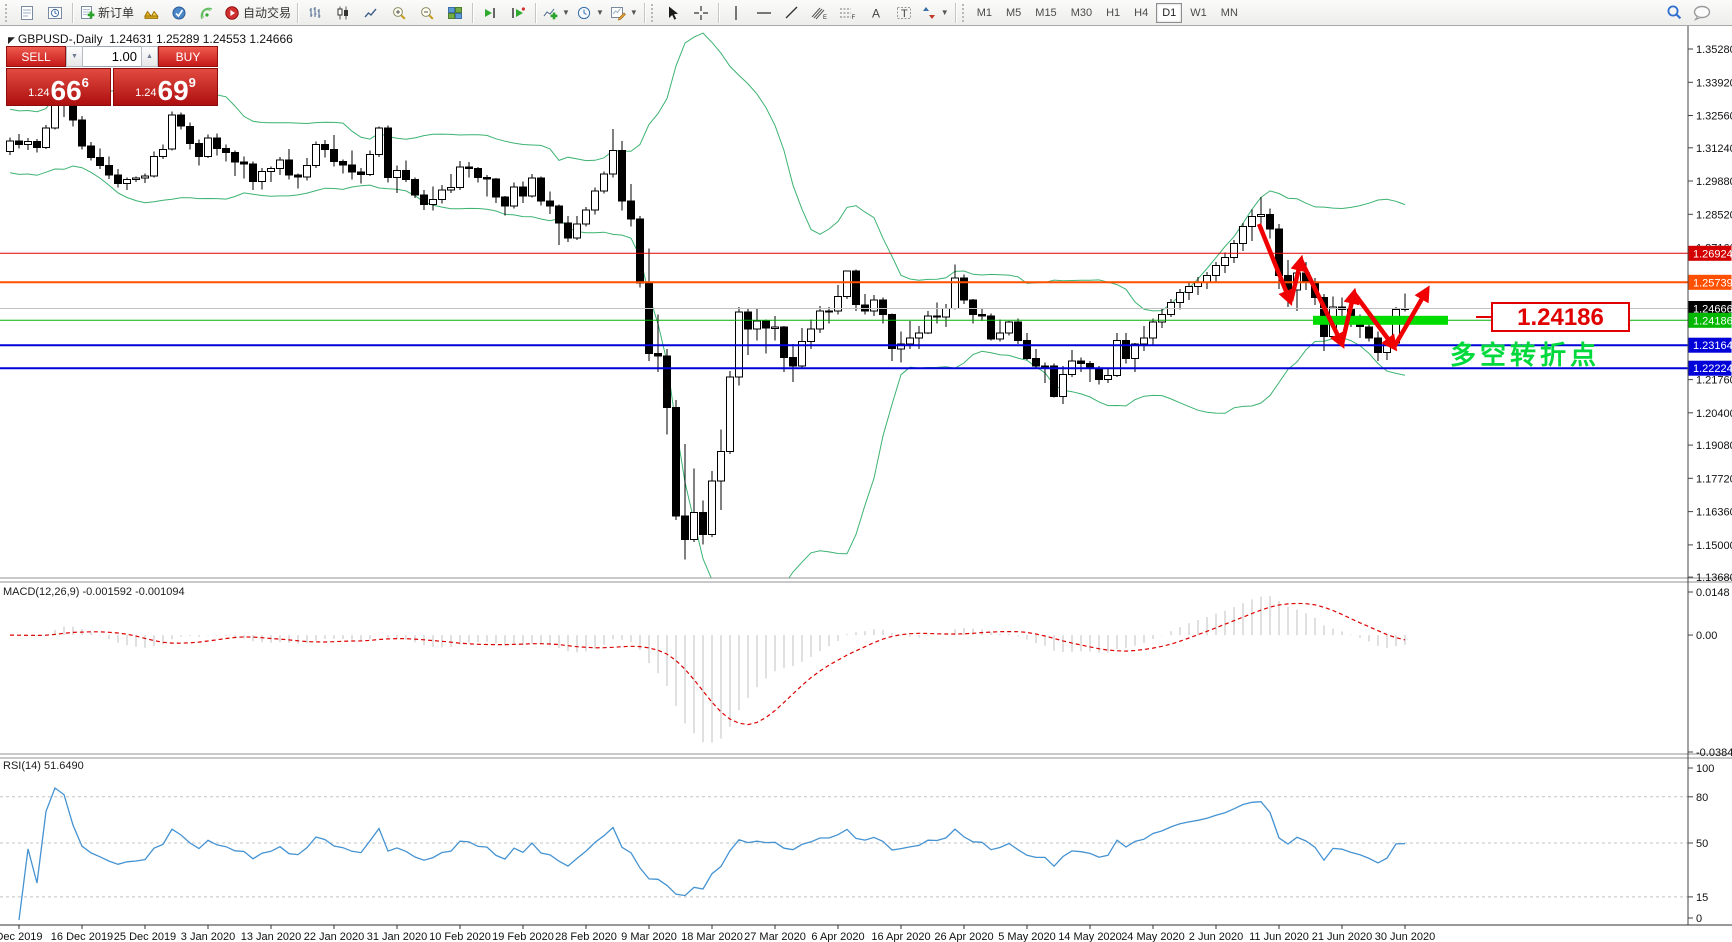 The height and width of the screenshot is (942, 1732). Describe the element at coordinates (1702, 13) in the screenshot. I see `chat-button` at that location.